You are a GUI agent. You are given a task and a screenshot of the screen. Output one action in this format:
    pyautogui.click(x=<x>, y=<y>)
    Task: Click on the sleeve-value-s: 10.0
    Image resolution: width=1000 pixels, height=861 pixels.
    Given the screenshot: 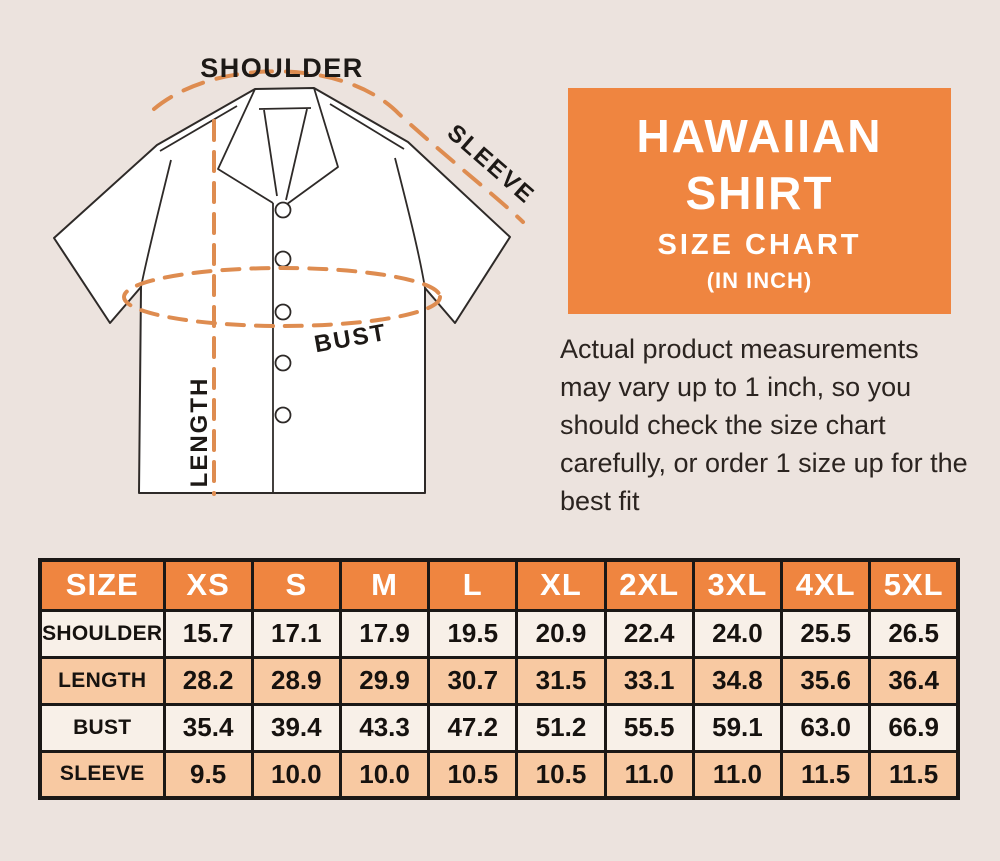 What is the action you would take?
    pyautogui.click(x=296, y=774)
    